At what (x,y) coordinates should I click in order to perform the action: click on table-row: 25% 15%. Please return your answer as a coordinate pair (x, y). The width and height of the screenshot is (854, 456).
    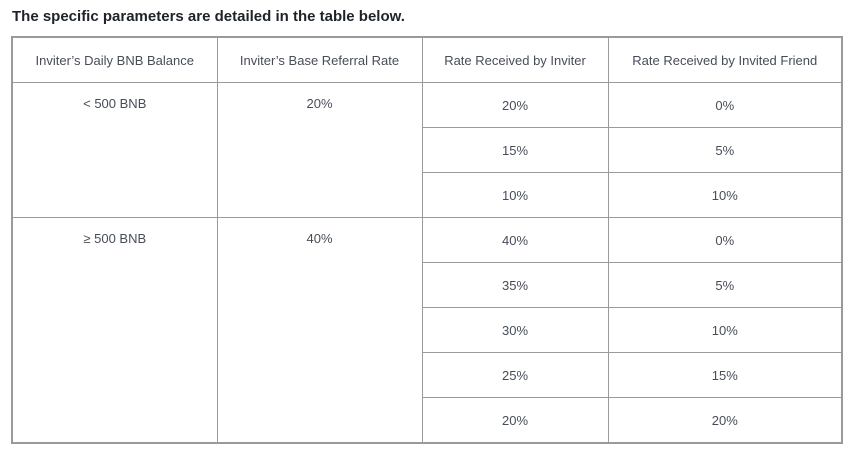
    Looking at the image, I should click on (427, 375).